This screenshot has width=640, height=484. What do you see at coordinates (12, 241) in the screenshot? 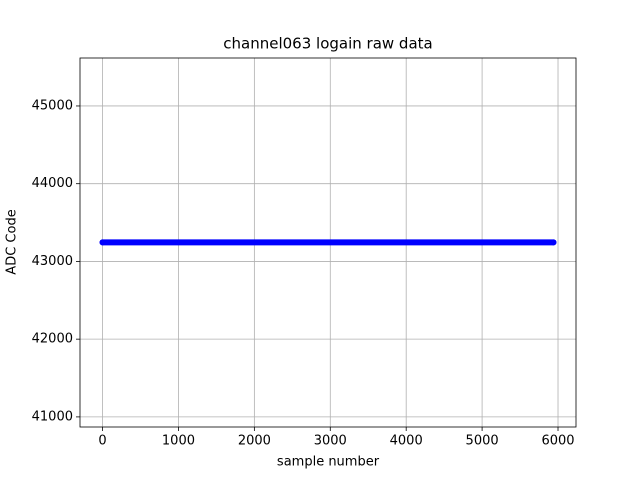
I see `y-axis-label: ADC Code` at bounding box center [12, 241].